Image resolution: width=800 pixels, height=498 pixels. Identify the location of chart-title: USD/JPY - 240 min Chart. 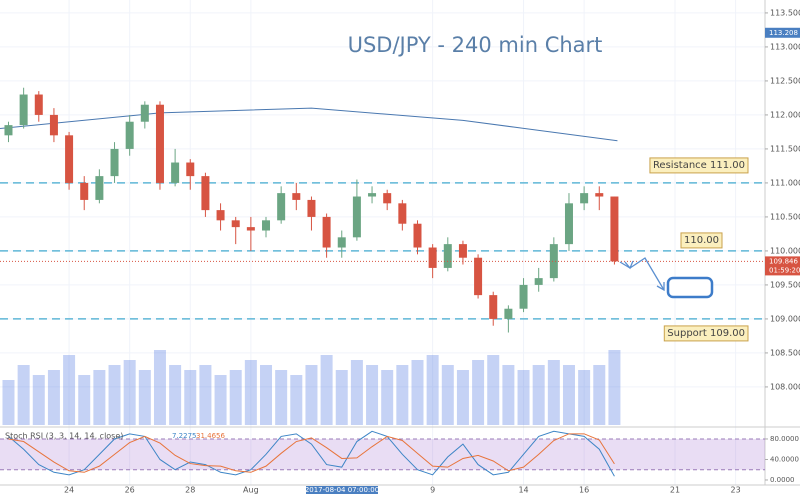
(475, 45).